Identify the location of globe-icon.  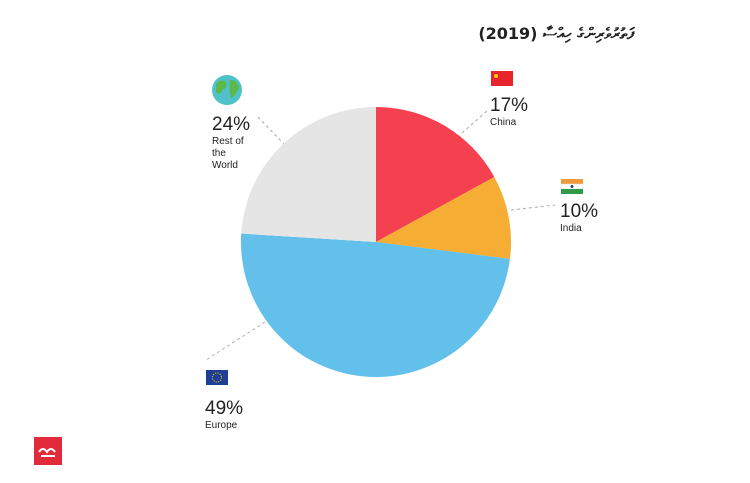
(227, 90).